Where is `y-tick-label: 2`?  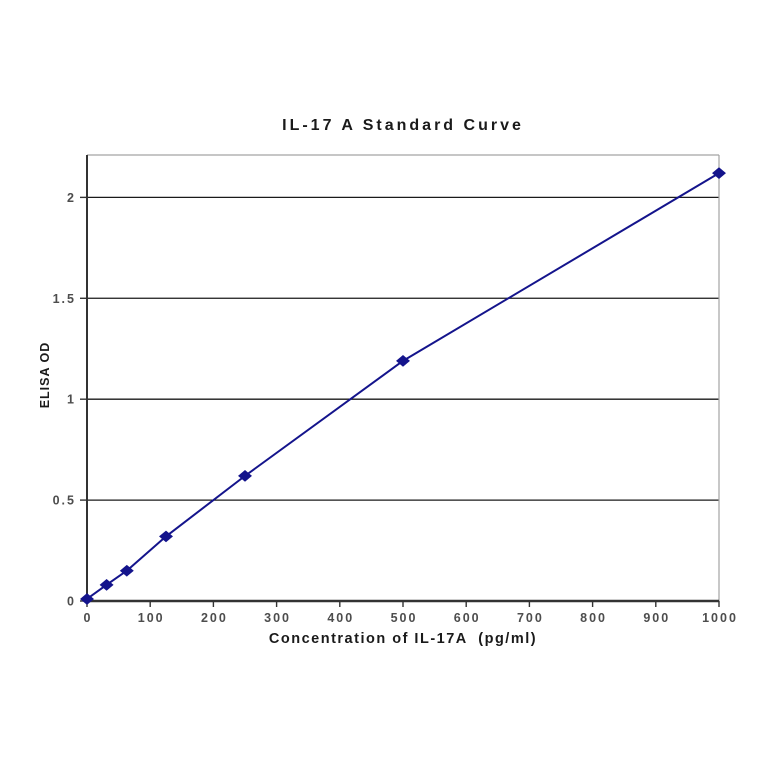 y-tick-label: 2 is located at coordinates (71, 198).